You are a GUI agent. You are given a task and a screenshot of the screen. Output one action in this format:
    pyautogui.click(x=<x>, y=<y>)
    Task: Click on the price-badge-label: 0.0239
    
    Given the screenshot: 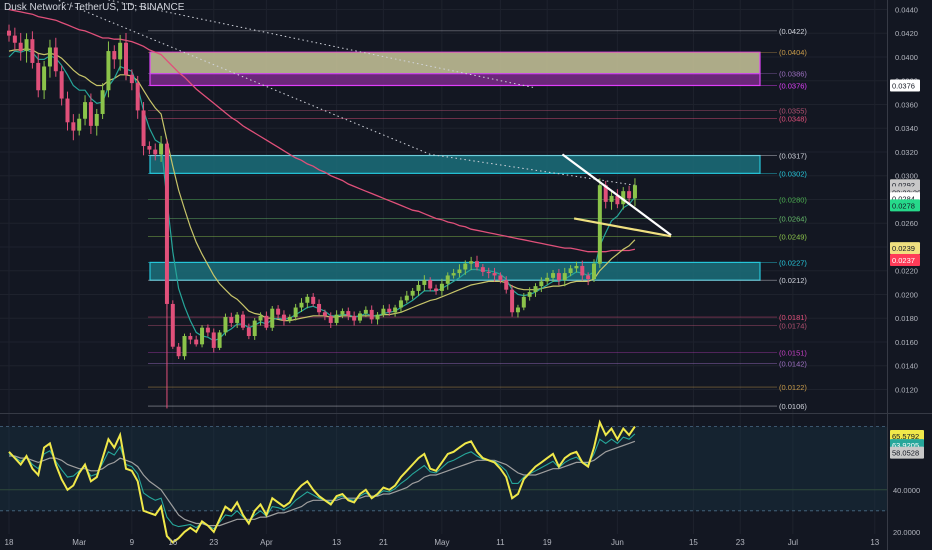 What is the action you would take?
    pyautogui.click(x=903, y=248)
    